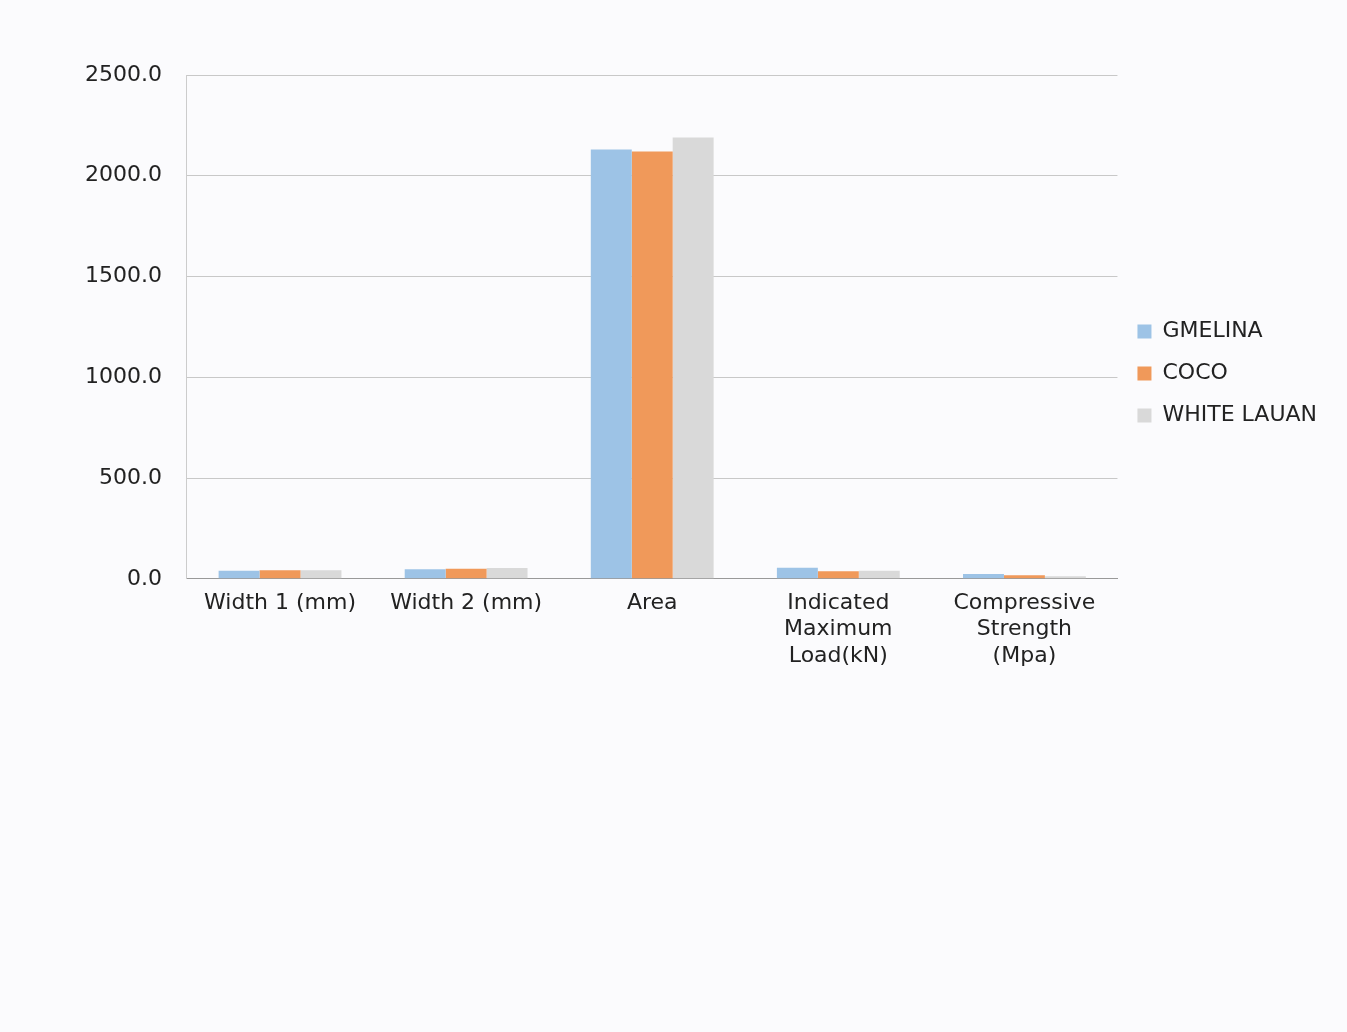 This screenshot has width=1347, height=1032. Describe the element at coordinates (123, 375) in the screenshot. I see `y-tick-label: 1000.0` at that location.